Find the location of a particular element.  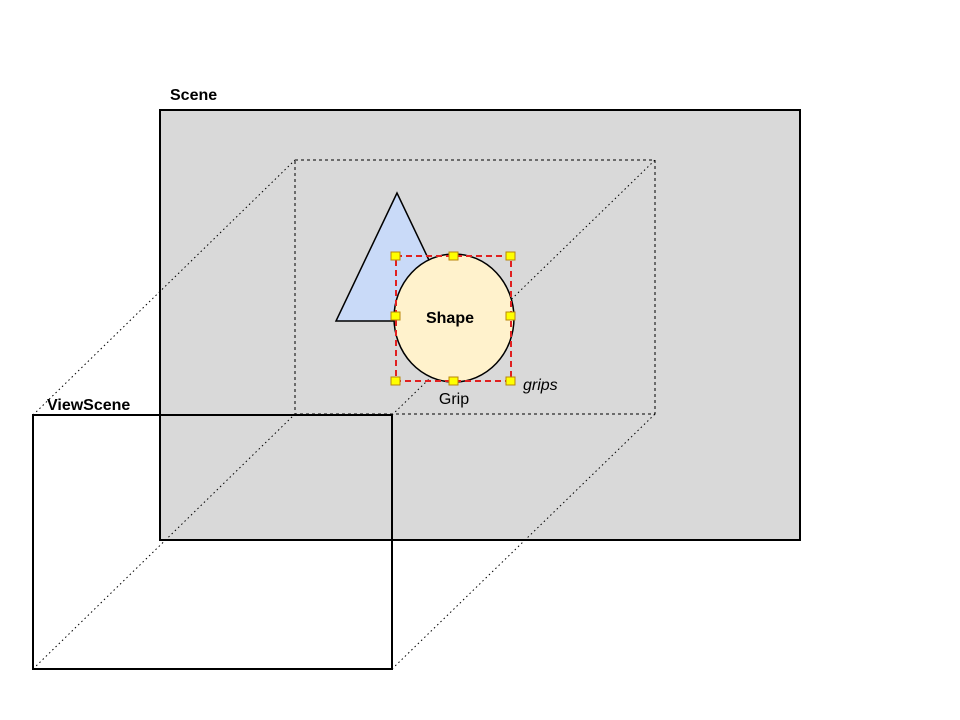

viewport-rect is located at coordinates (475, 287).